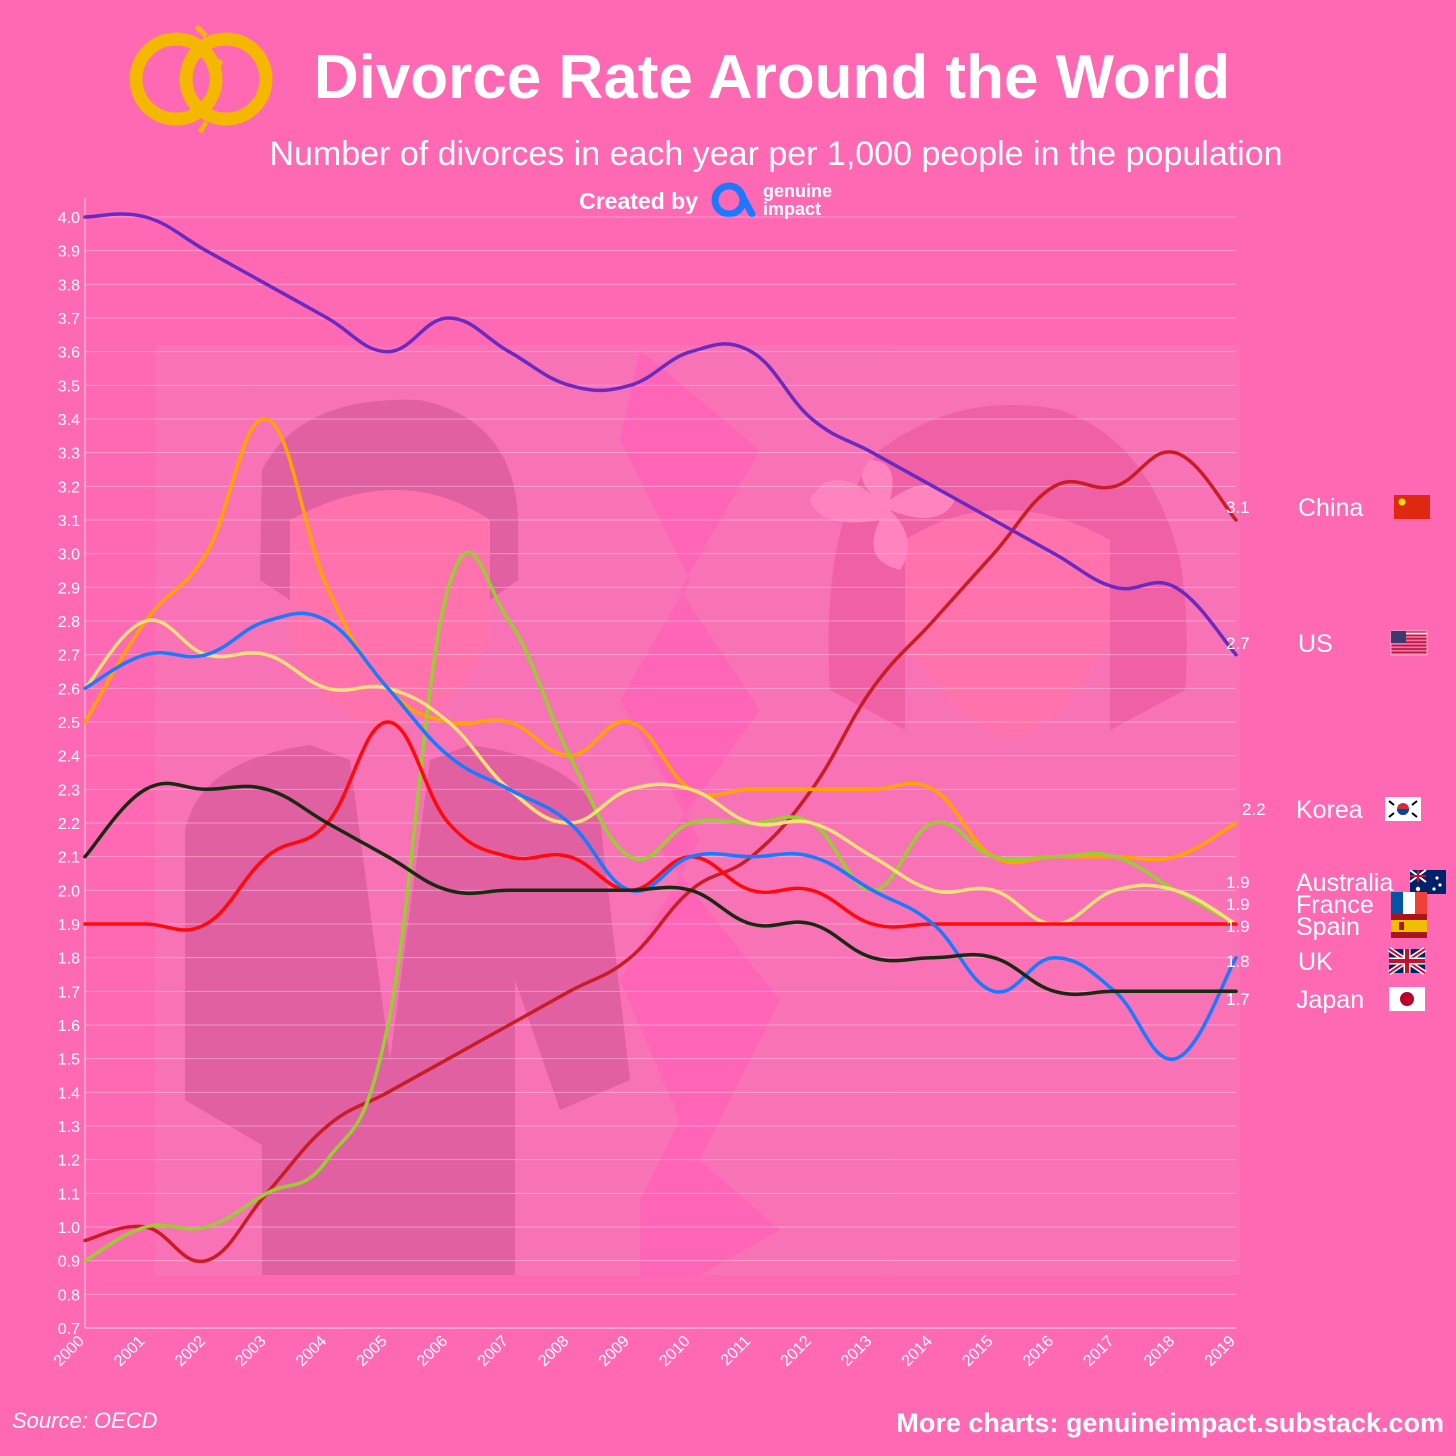 Image resolution: width=1456 pixels, height=1456 pixels. I want to click on end-name-australia: Australia, so click(1344, 883).